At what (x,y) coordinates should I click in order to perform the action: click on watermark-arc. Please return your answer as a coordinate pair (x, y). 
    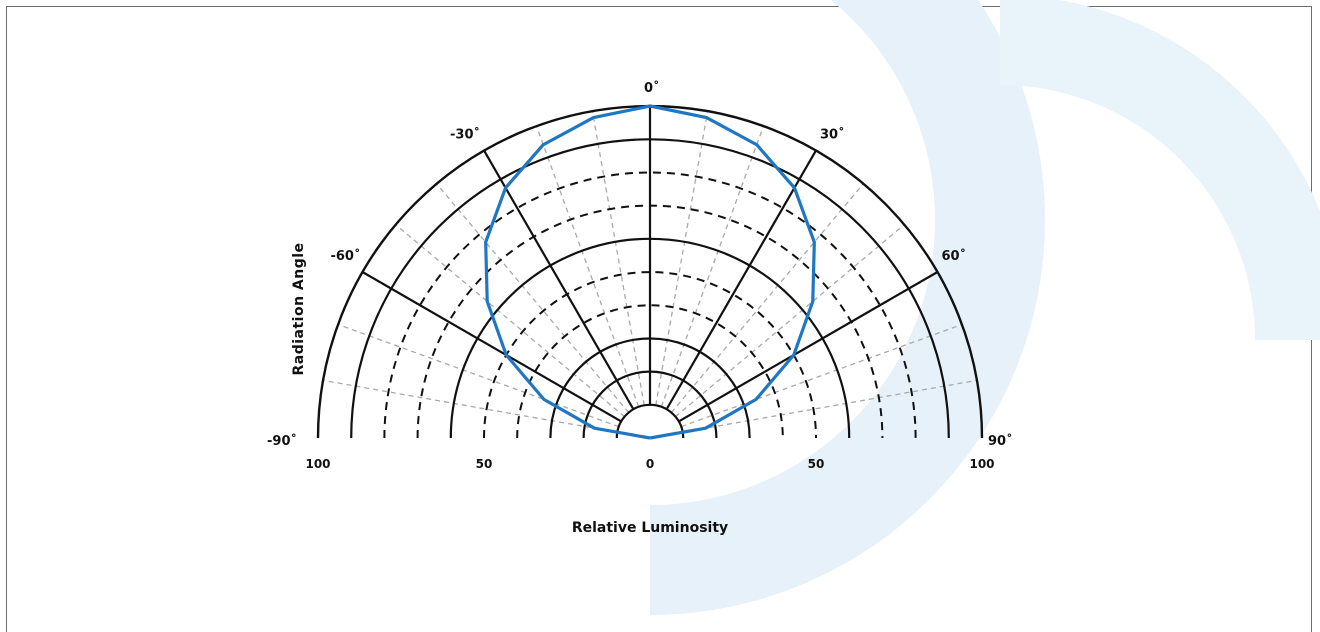
    Looking at the image, I should click on (1150, 190).